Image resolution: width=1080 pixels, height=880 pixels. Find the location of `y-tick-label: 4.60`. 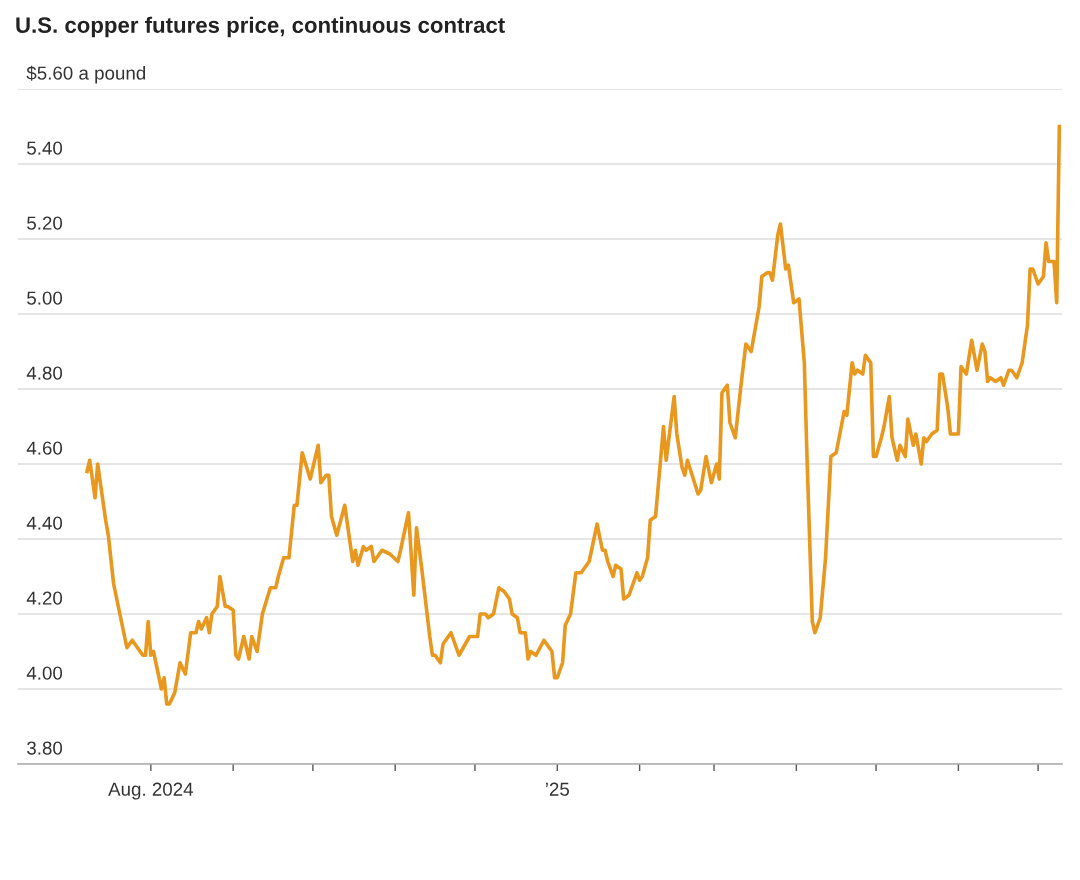

y-tick-label: 4.60 is located at coordinates (44, 448).